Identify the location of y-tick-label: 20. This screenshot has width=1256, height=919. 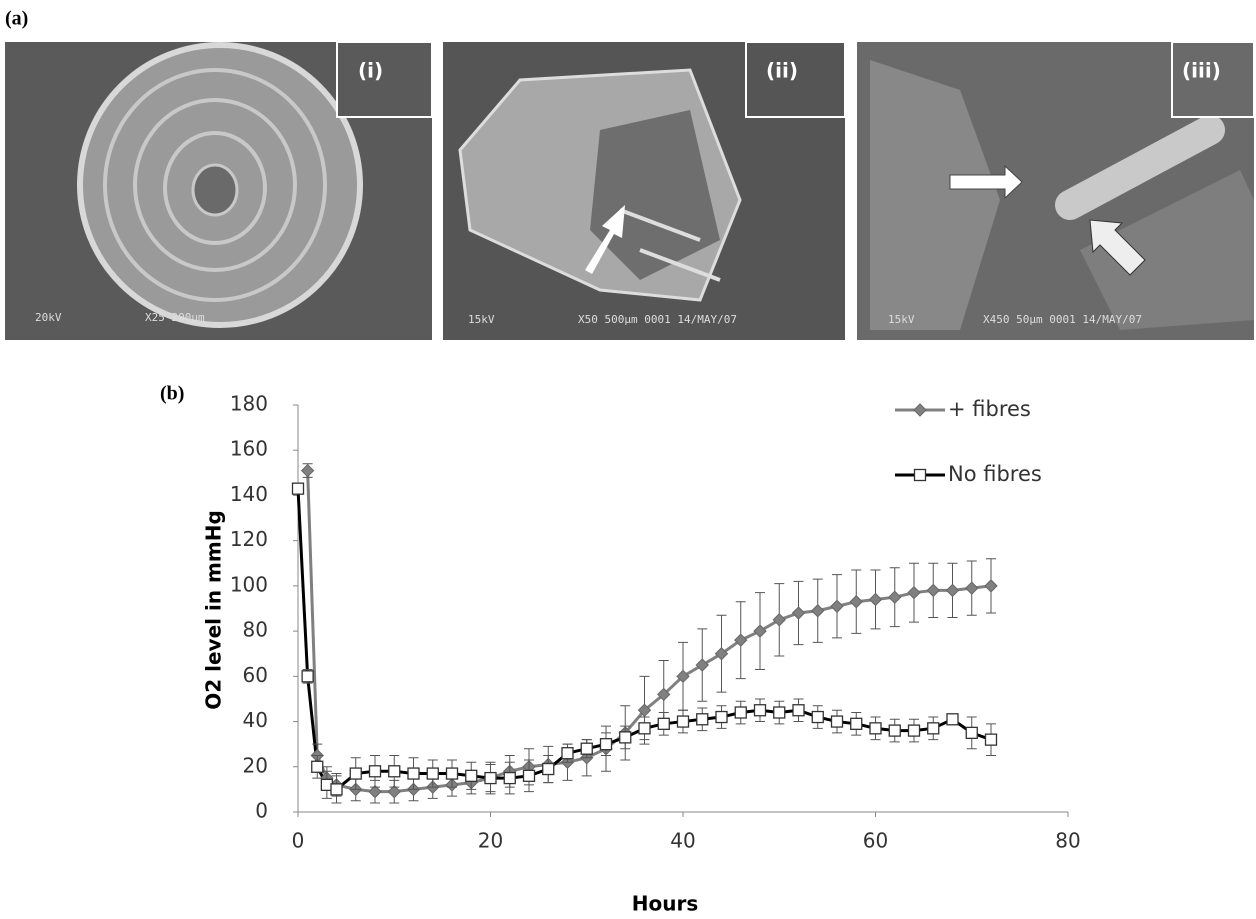
(255, 765).